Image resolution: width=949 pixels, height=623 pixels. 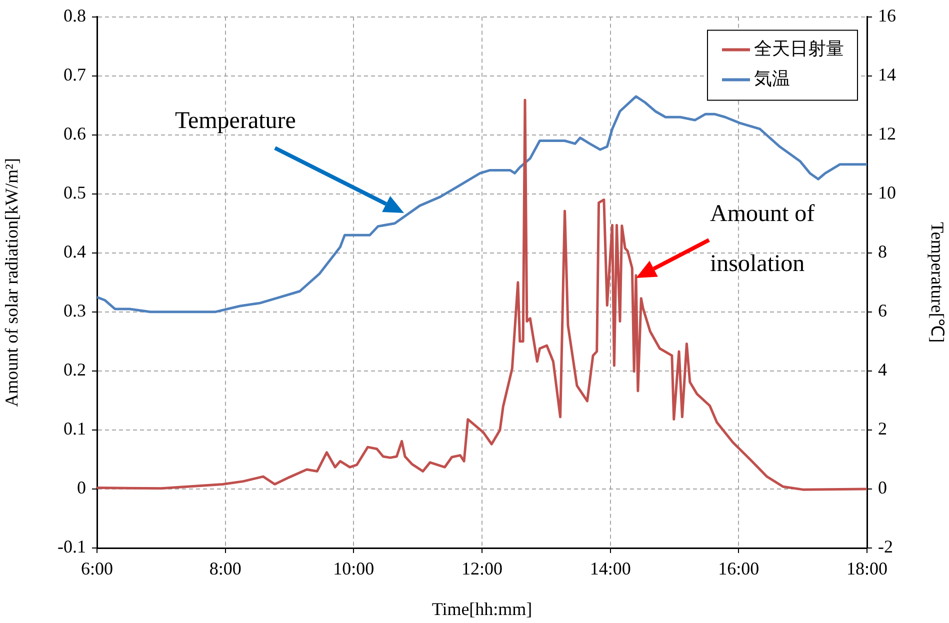 I want to click on x-tick-label: 16:00, so click(x=739, y=568).